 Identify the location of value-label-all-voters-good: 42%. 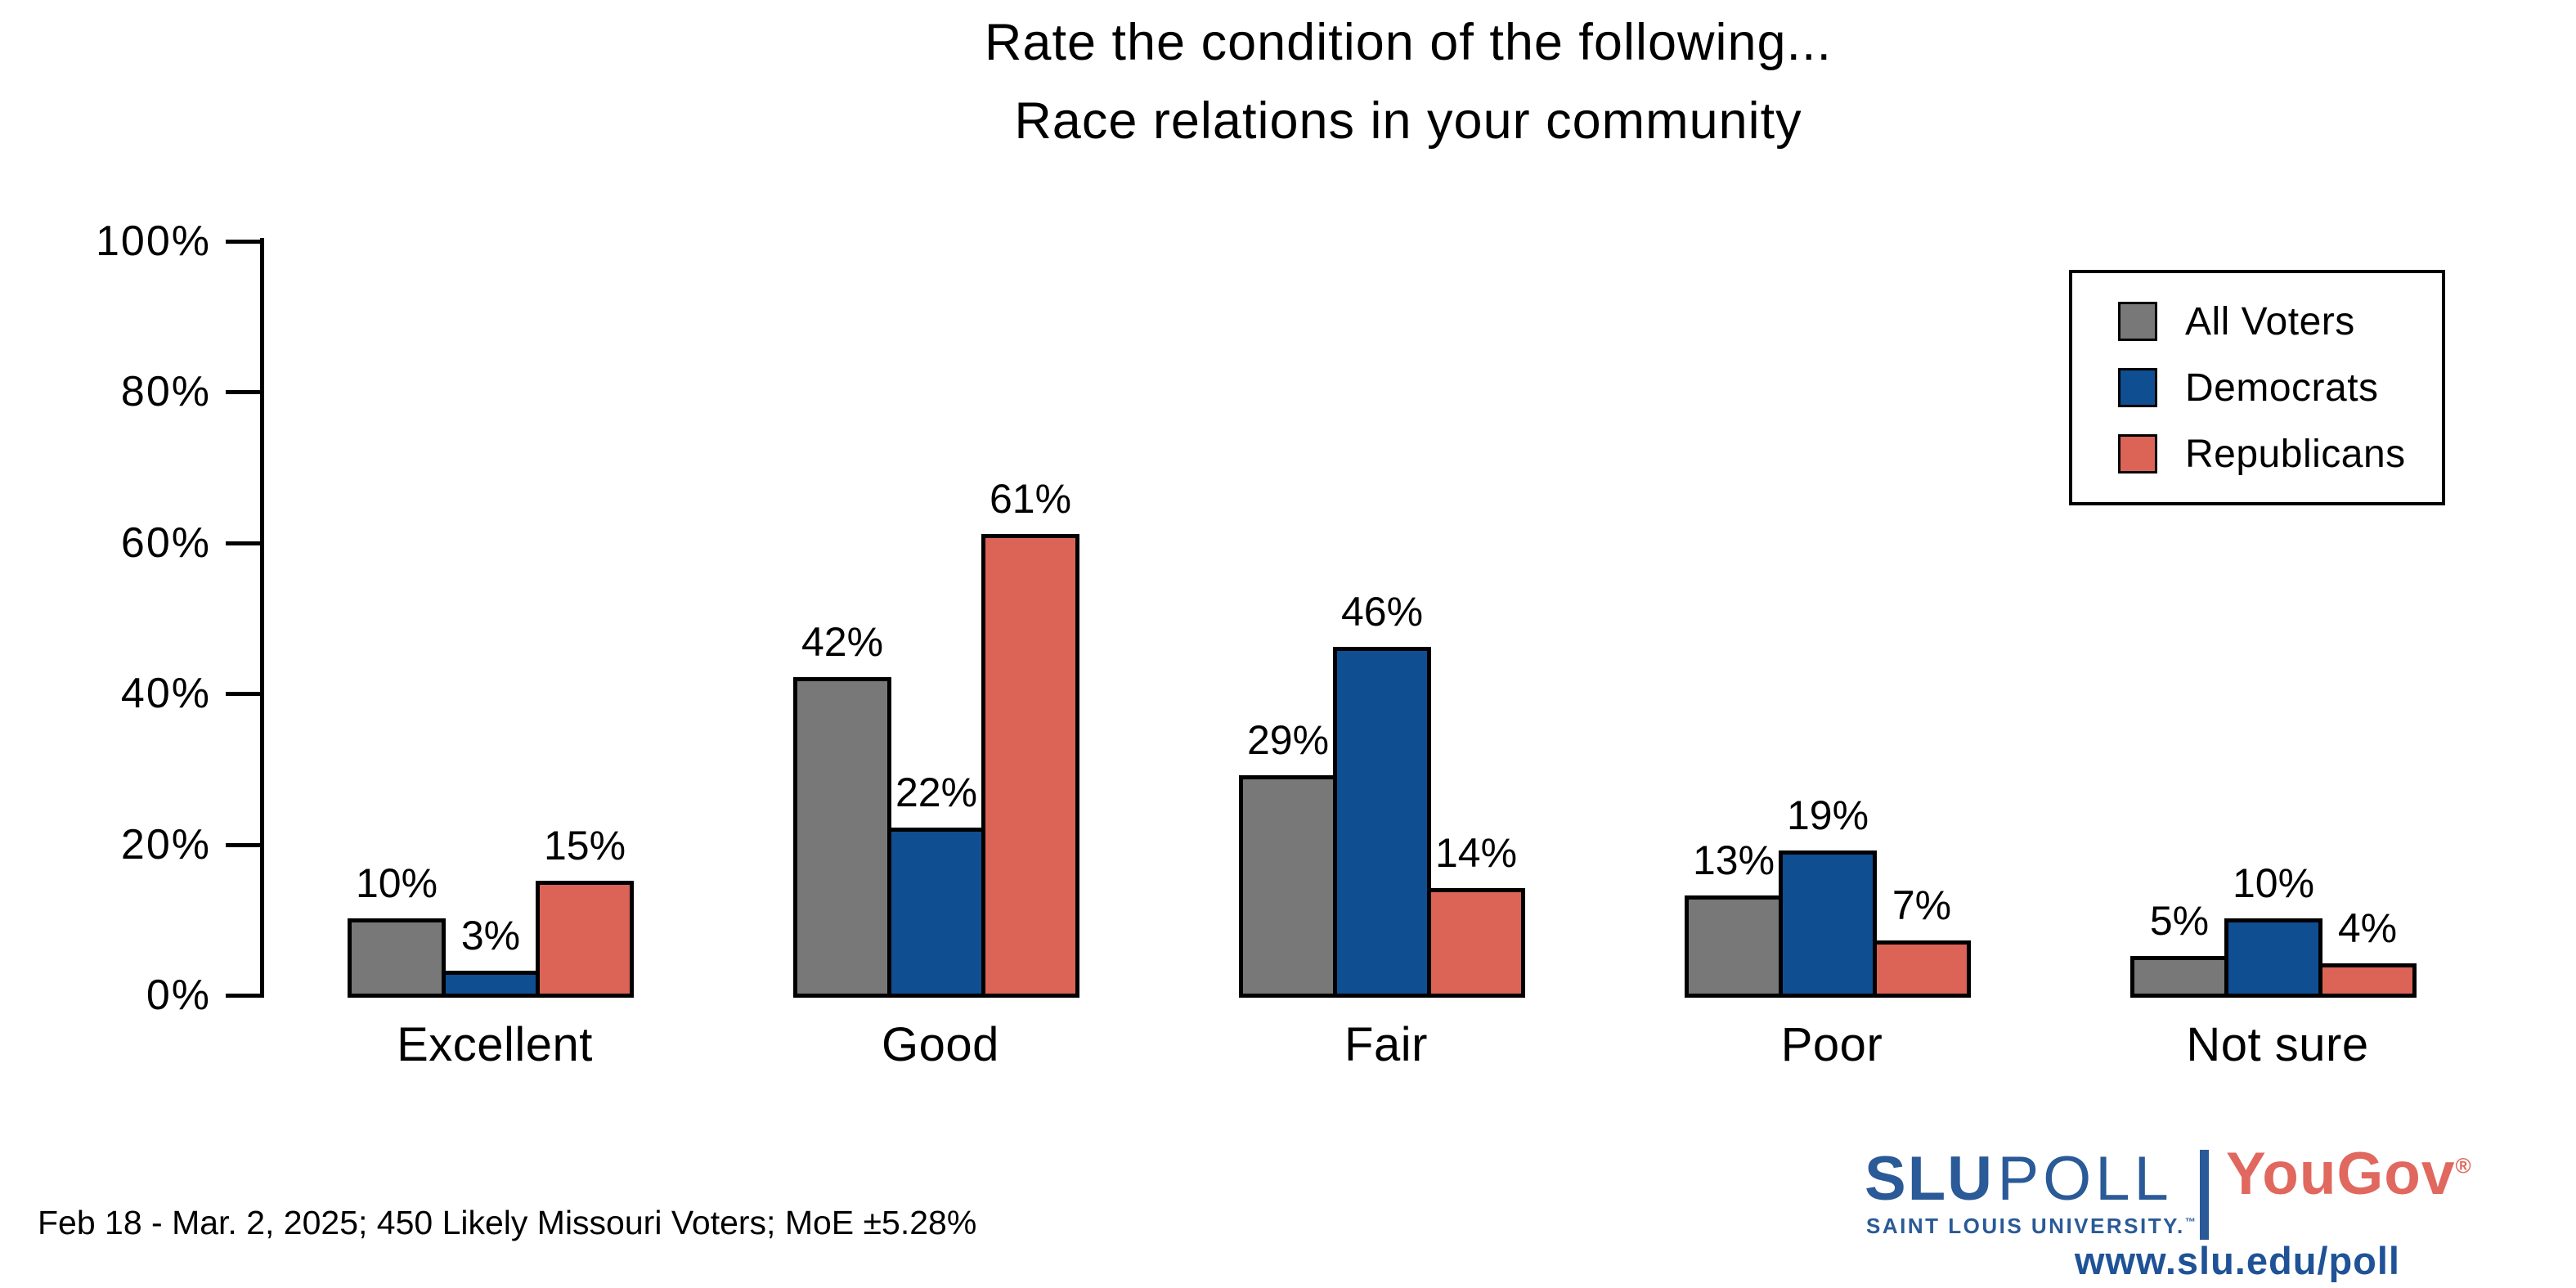
(842, 642).